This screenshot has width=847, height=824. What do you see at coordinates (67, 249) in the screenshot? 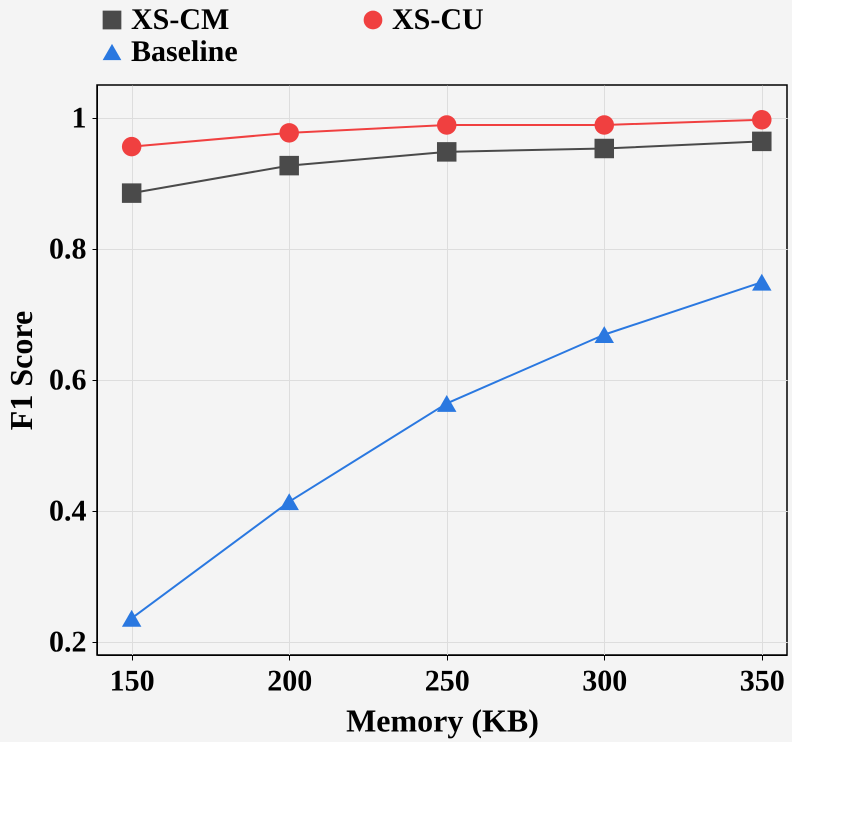
I see `y-tick-label: 0.8` at bounding box center [67, 249].